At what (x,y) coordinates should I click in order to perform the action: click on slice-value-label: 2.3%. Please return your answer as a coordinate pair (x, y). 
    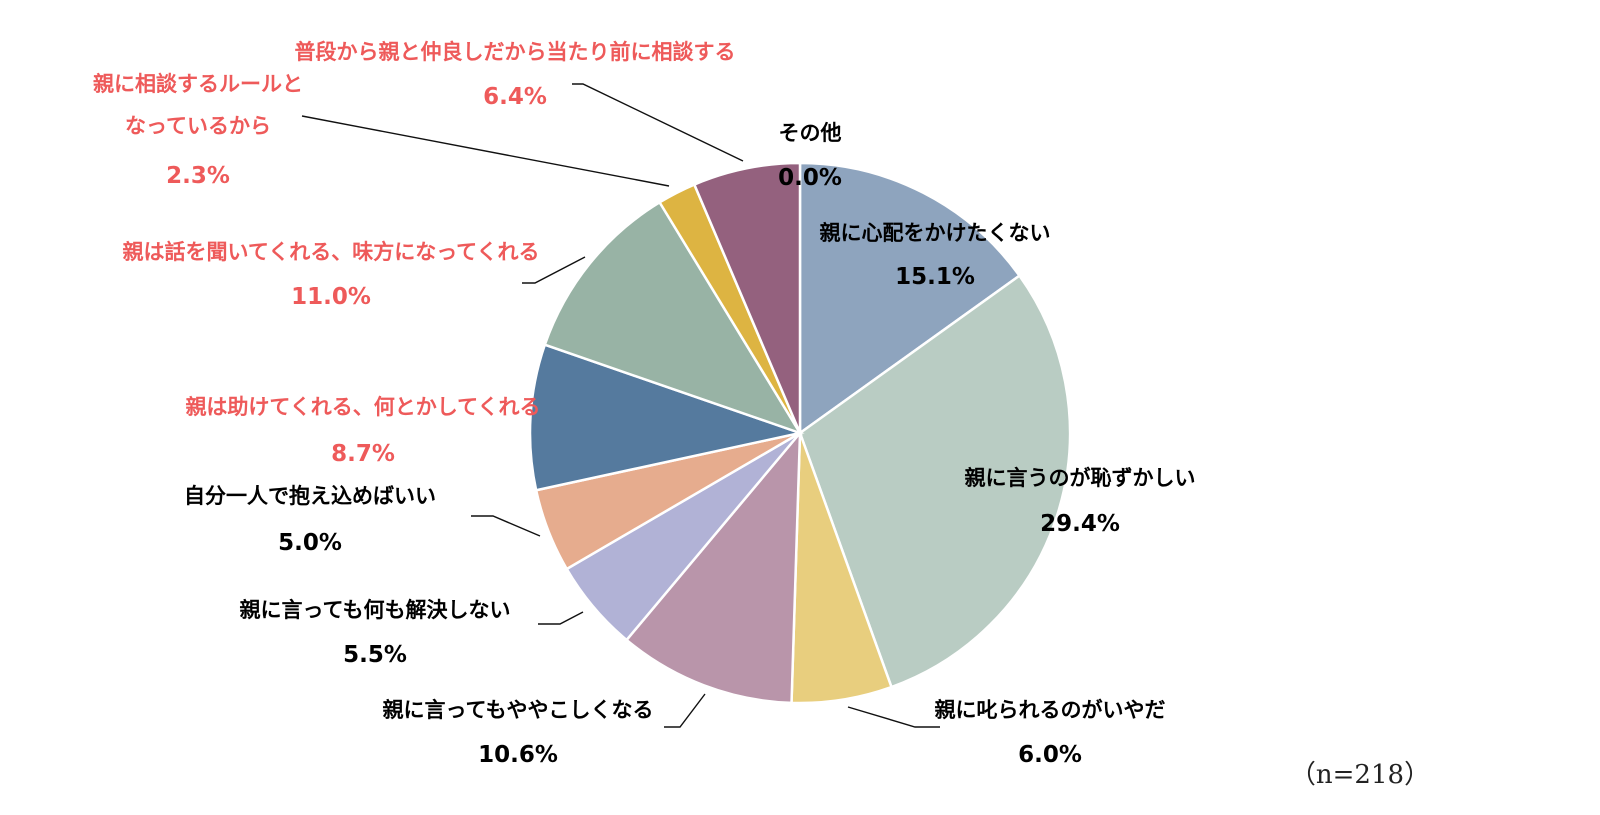
    Looking at the image, I should click on (198, 176).